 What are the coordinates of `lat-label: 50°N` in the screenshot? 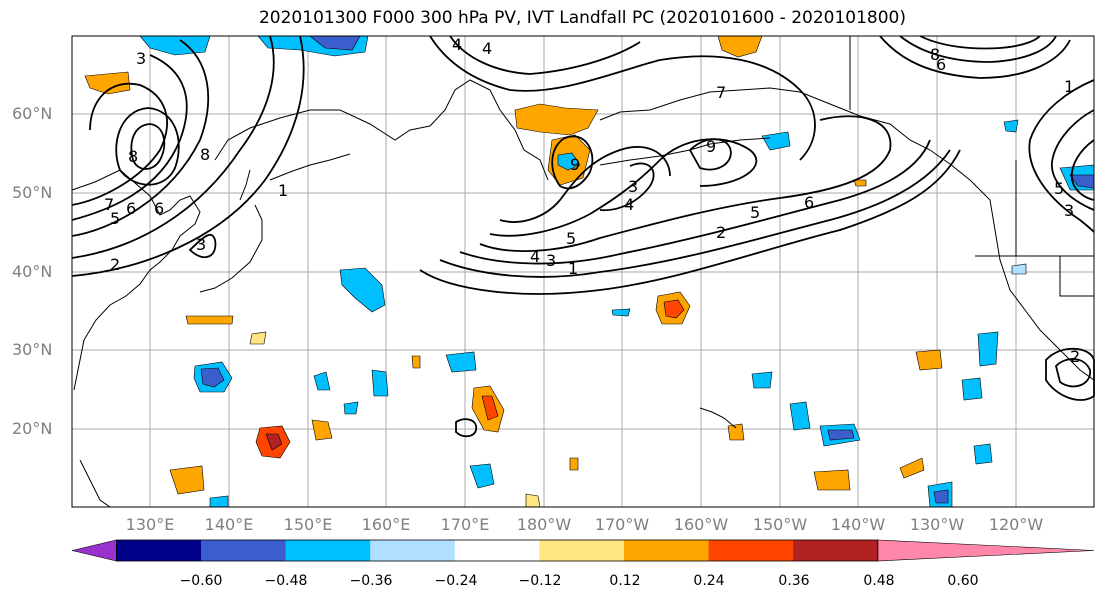 It's located at (32, 192).